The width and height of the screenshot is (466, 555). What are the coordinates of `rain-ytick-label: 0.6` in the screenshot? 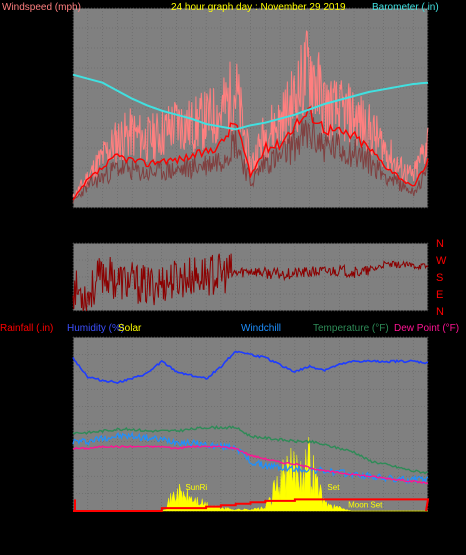 It's located at (63, 425).